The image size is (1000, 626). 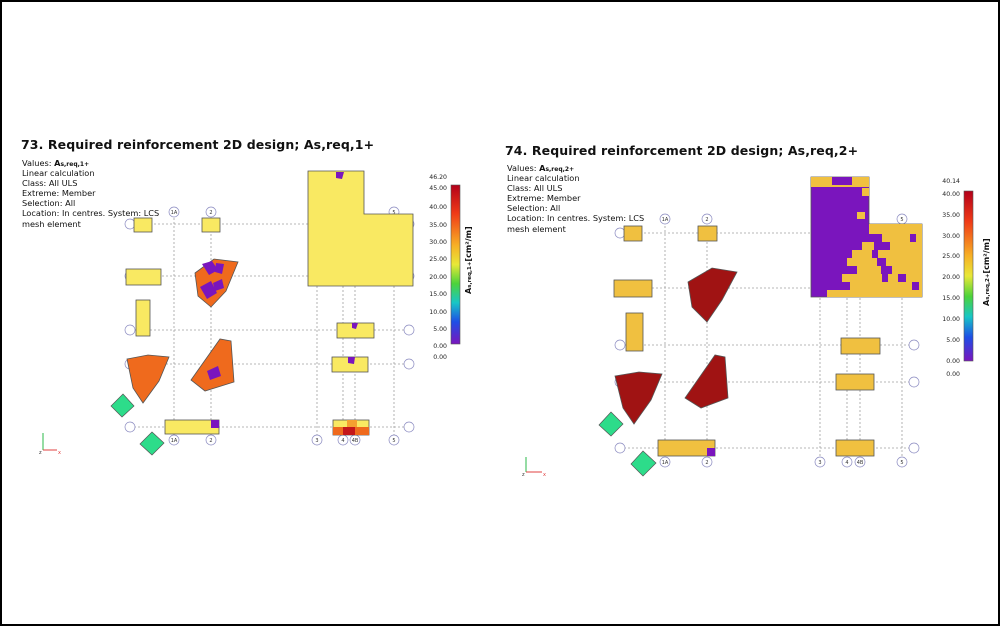 I want to click on grid-label-bottom: 4, so click(x=846, y=463).